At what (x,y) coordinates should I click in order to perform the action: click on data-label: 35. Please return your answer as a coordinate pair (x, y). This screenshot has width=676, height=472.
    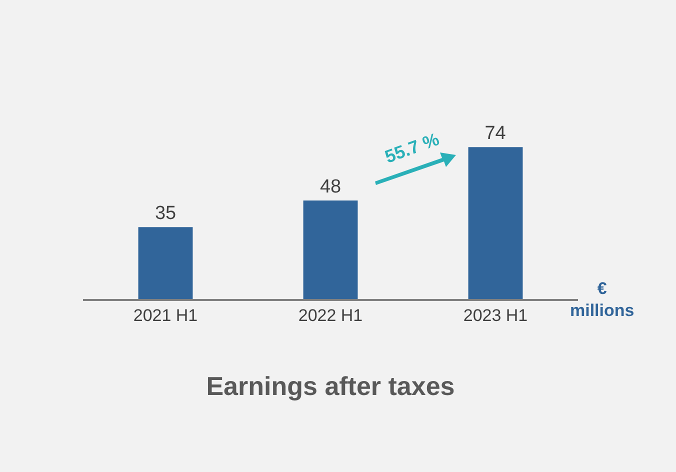
    Looking at the image, I should click on (165, 213).